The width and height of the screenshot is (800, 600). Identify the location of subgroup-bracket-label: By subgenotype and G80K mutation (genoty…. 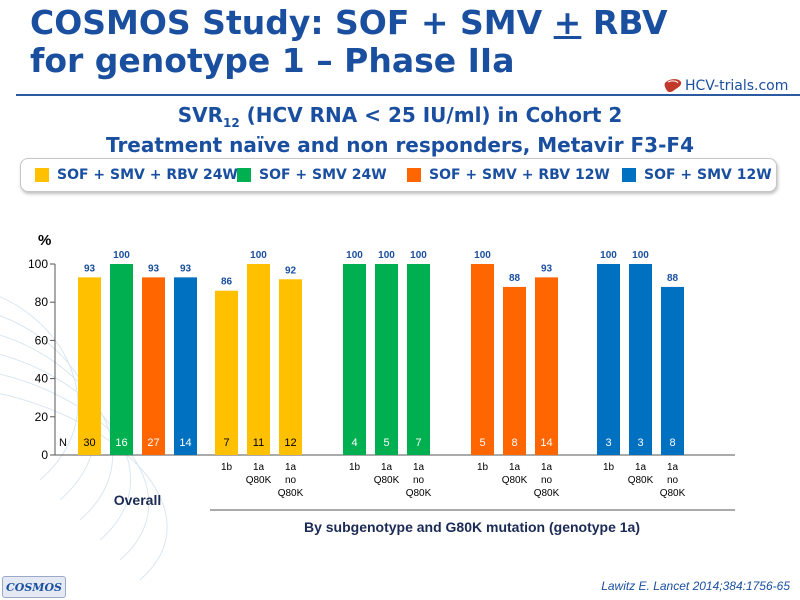
(472, 527).